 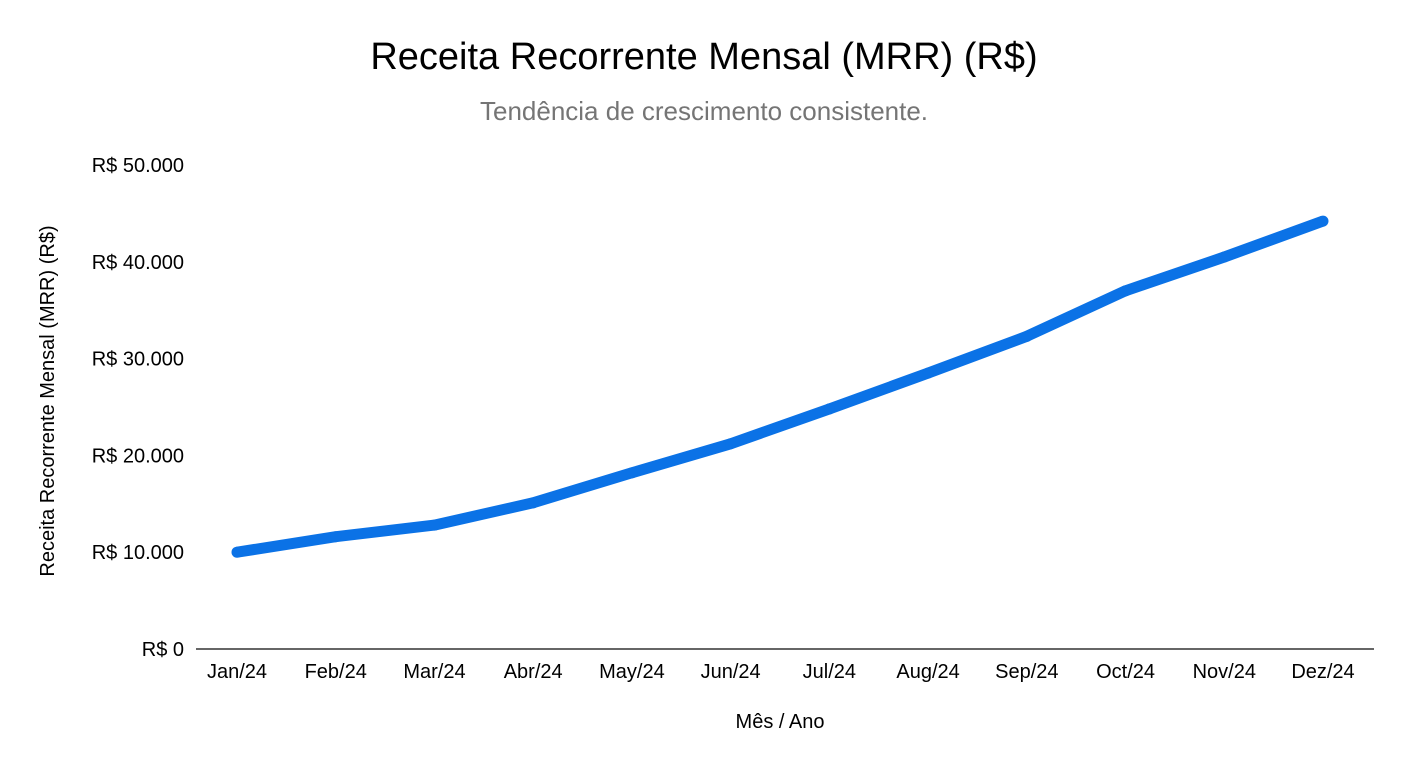 I want to click on y-tick-label: R$ 10.000, so click(x=138, y=553).